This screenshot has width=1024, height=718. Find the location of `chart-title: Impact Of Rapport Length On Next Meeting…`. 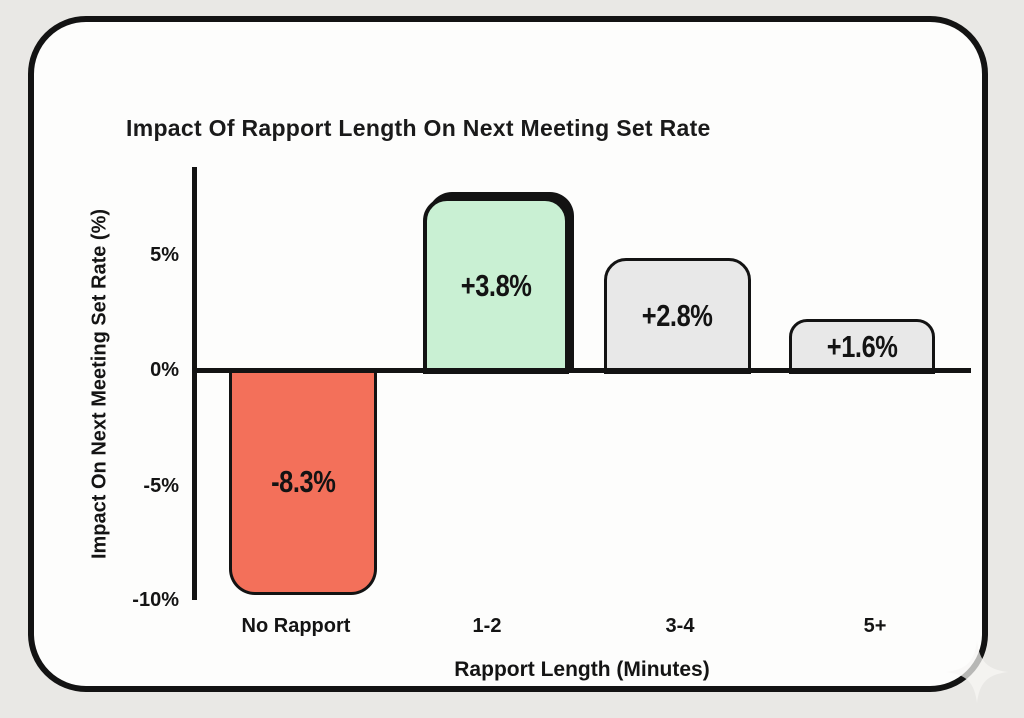

chart-title: Impact Of Rapport Length On Next Meeting… is located at coordinates (418, 128).